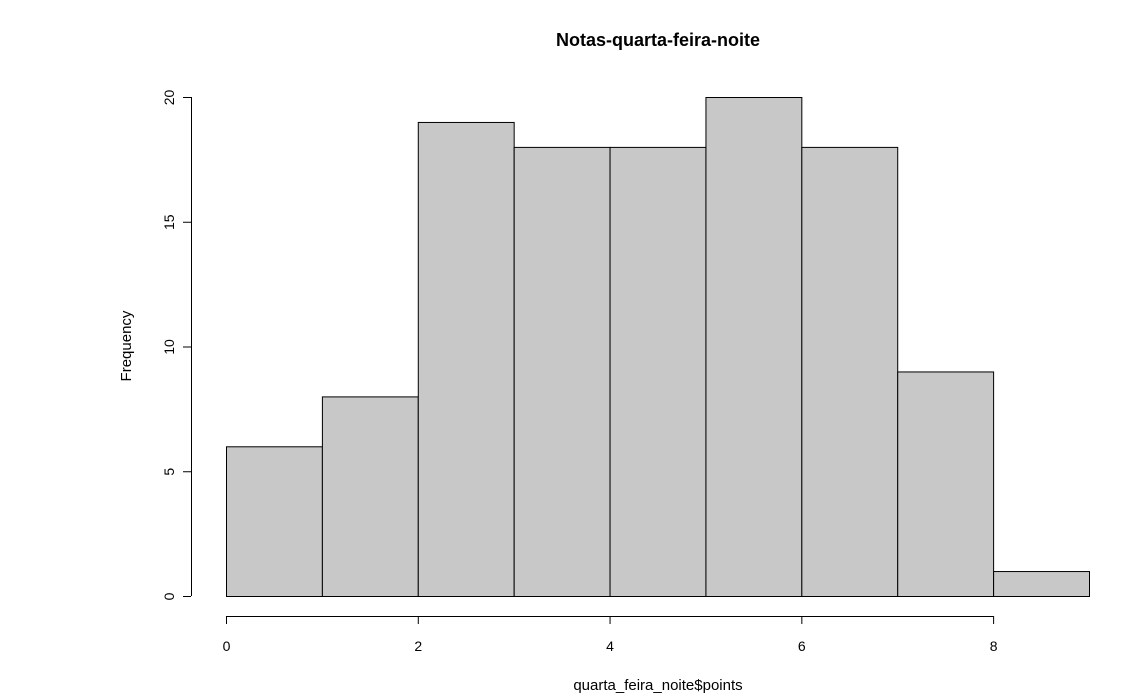 The height and width of the screenshot is (693, 1143). What do you see at coordinates (610, 646) in the screenshot?
I see `x-tick-label: 4` at bounding box center [610, 646].